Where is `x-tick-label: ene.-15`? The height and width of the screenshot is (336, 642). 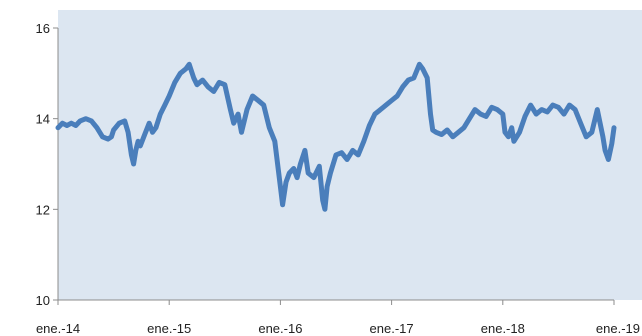 x-tick-label: ene.-15 is located at coordinates (169, 328).